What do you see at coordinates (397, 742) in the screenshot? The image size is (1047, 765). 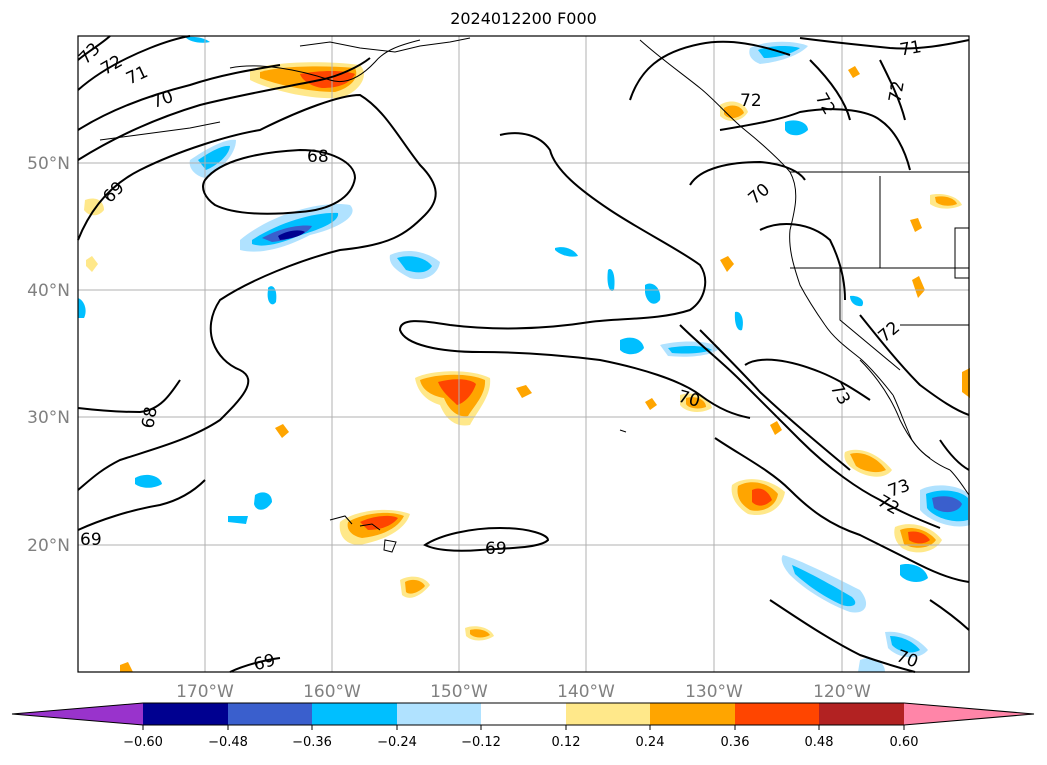 I see `colorbar-tick-label: −0.24` at bounding box center [397, 742].